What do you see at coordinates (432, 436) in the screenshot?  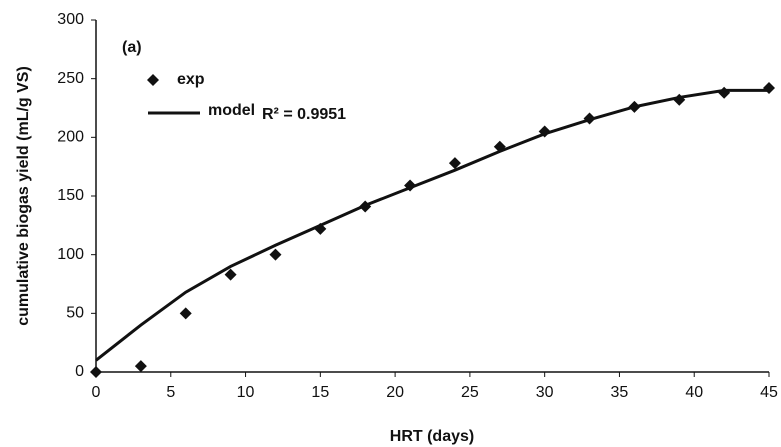 I see `x-axis-label: HRT (days)` at bounding box center [432, 436].